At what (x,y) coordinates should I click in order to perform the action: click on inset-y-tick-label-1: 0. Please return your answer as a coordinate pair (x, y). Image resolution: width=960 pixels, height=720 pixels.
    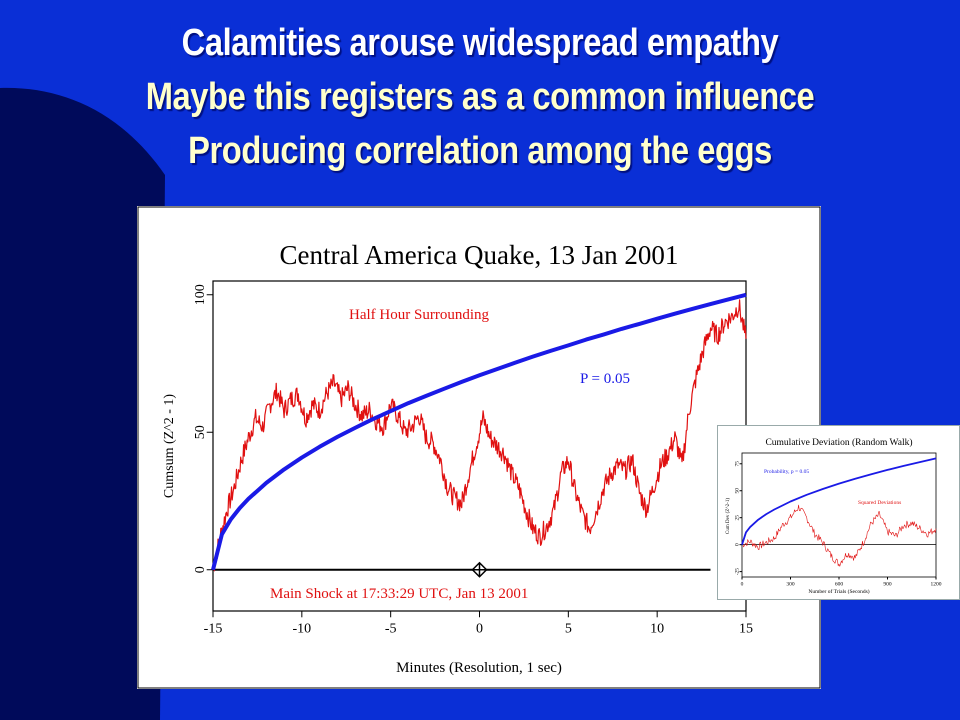
    Looking at the image, I should click on (737, 544).